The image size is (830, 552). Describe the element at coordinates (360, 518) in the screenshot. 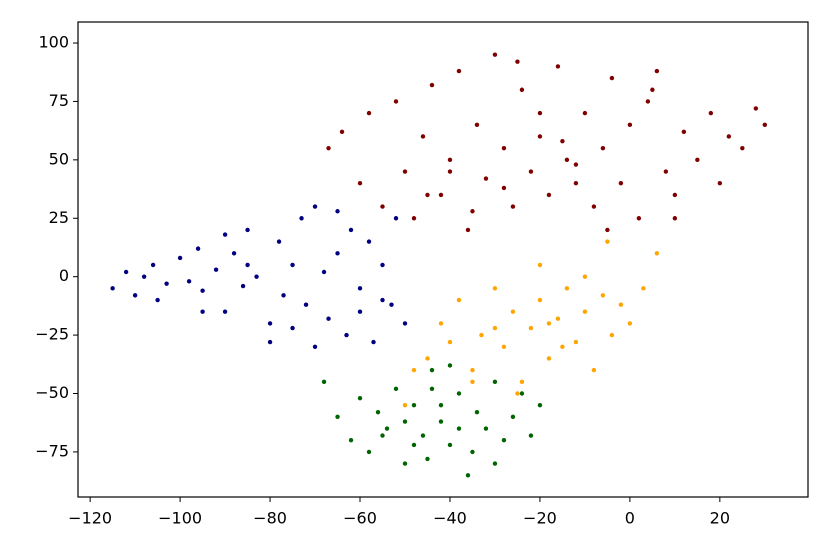

I see `x-tick-label: −60` at that location.